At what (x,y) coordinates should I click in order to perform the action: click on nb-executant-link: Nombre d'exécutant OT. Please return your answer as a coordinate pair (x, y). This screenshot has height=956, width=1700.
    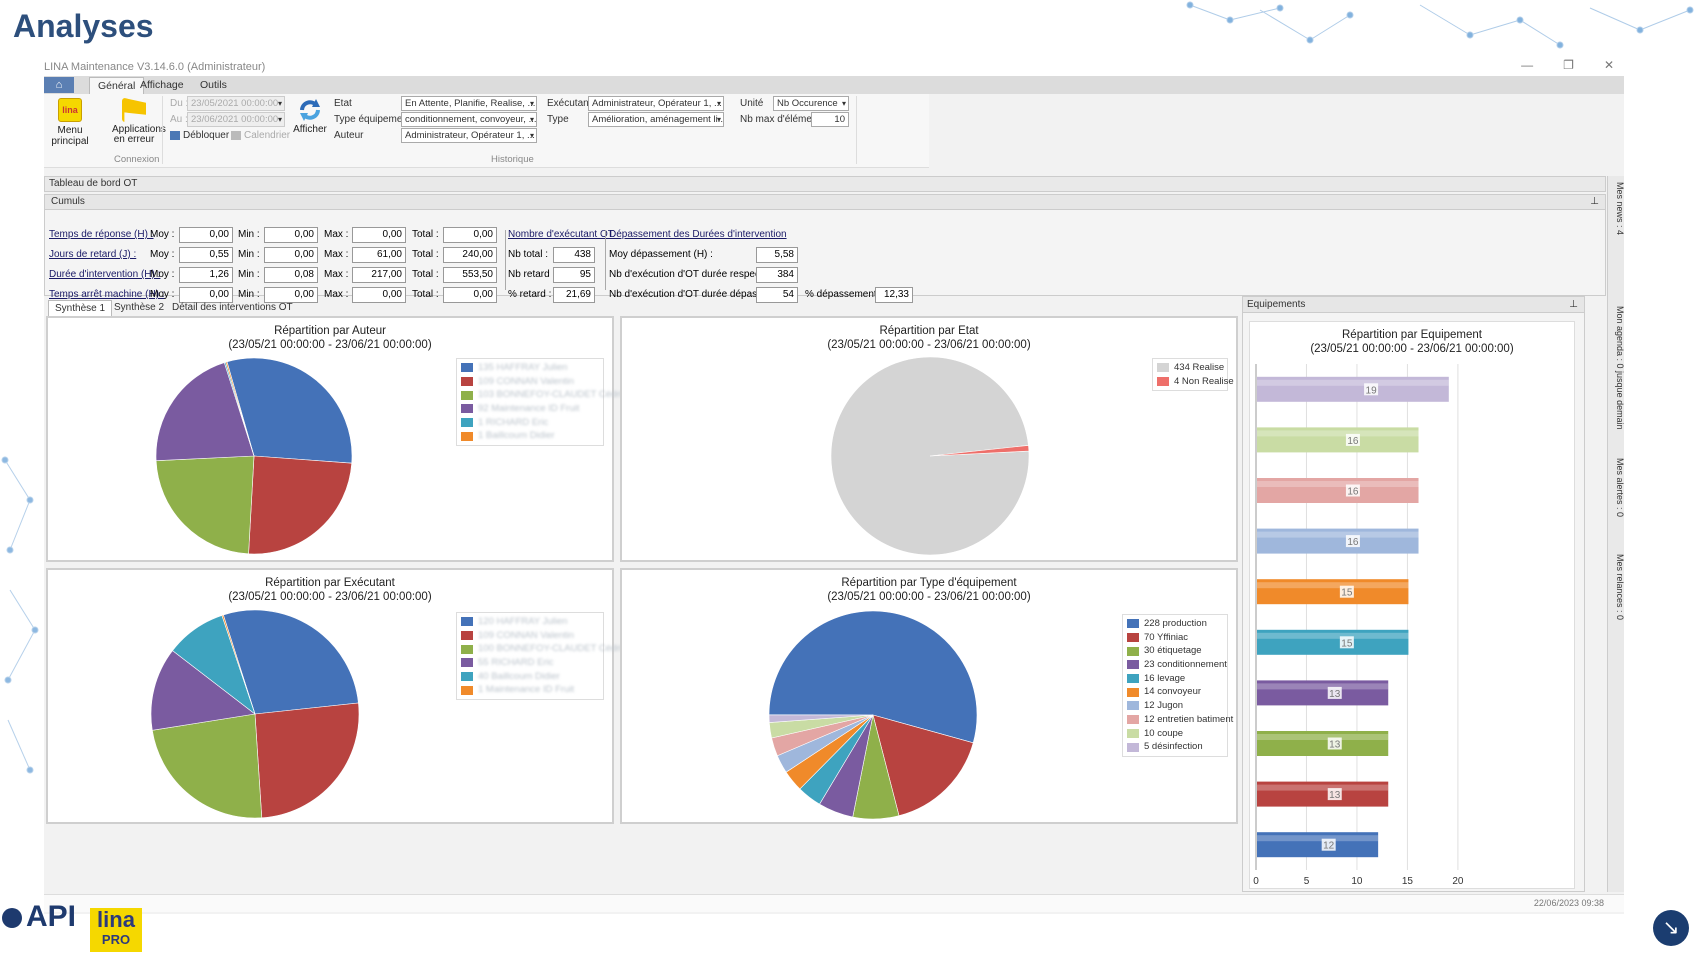
    Looking at the image, I should click on (561, 234).